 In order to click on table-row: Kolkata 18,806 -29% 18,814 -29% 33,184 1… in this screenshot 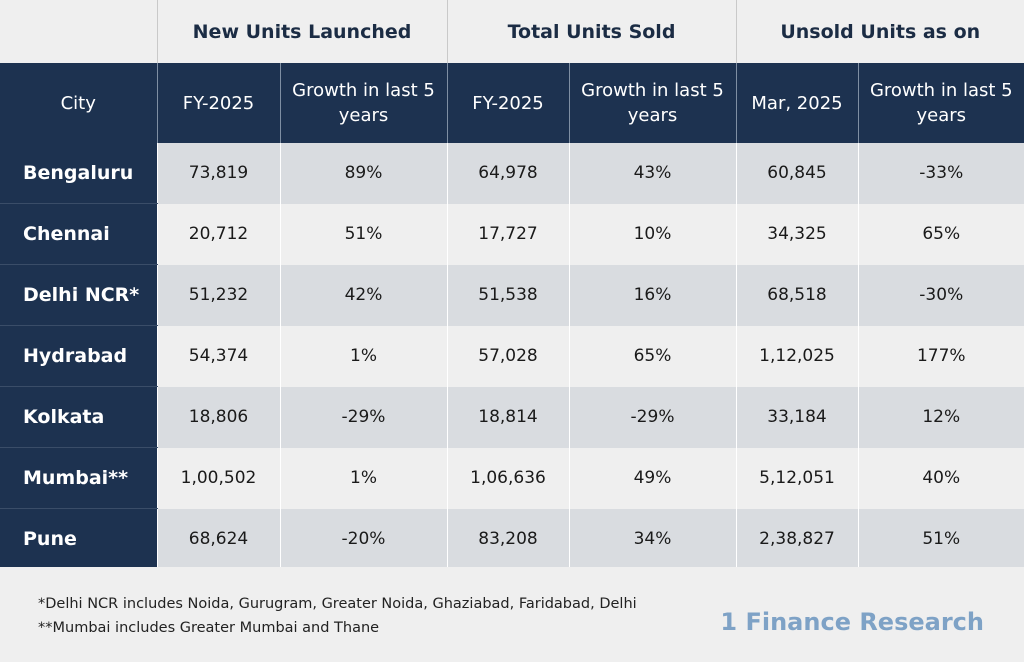, I will do `click(512, 417)`.